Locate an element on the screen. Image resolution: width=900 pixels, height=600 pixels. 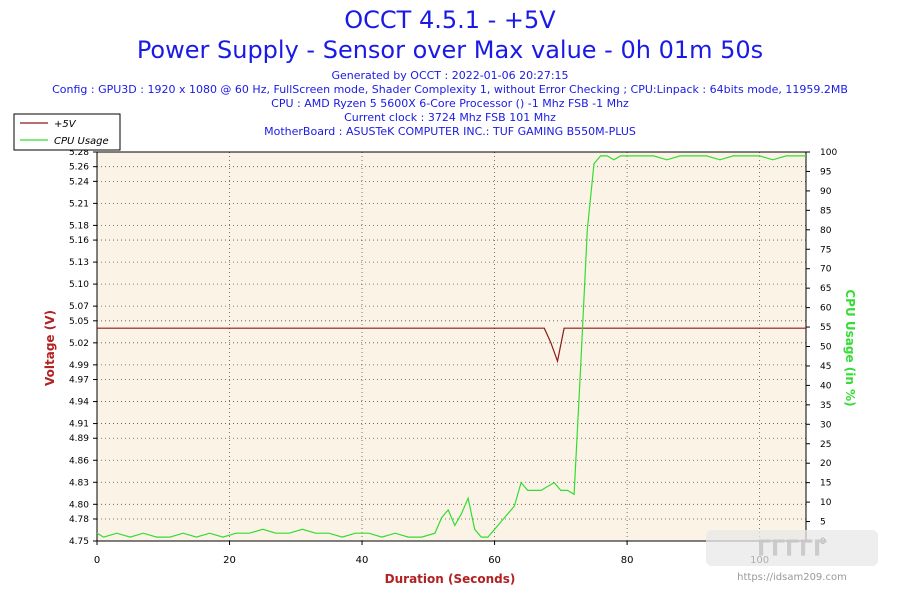
y2-tick-label: 65 is located at coordinates (825, 289).